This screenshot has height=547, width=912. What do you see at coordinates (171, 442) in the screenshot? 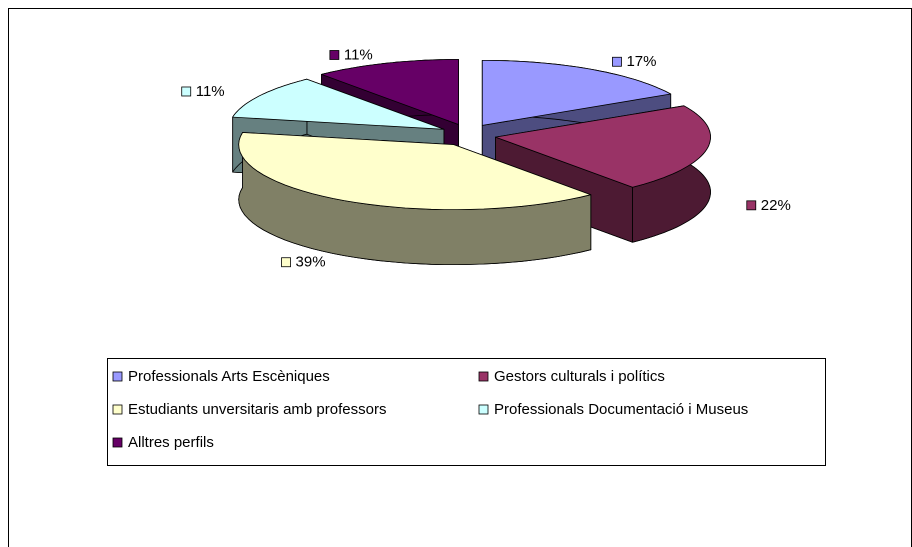
I see `legend-label: Alltres perfils` at bounding box center [171, 442].